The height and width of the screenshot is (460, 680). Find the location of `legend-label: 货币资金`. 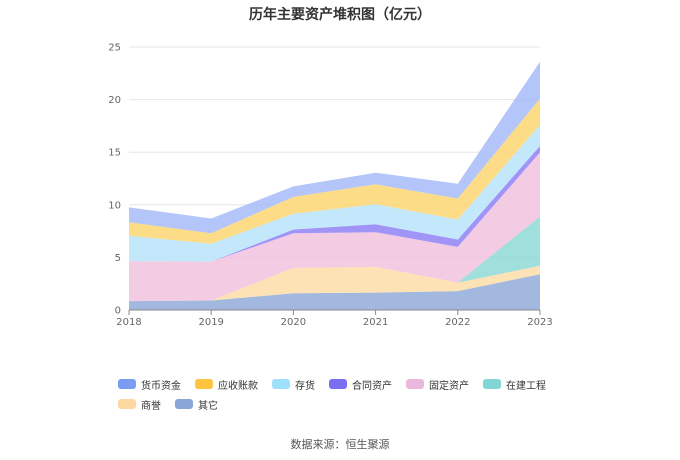

legend-label: 货币资金 is located at coordinates (161, 386).